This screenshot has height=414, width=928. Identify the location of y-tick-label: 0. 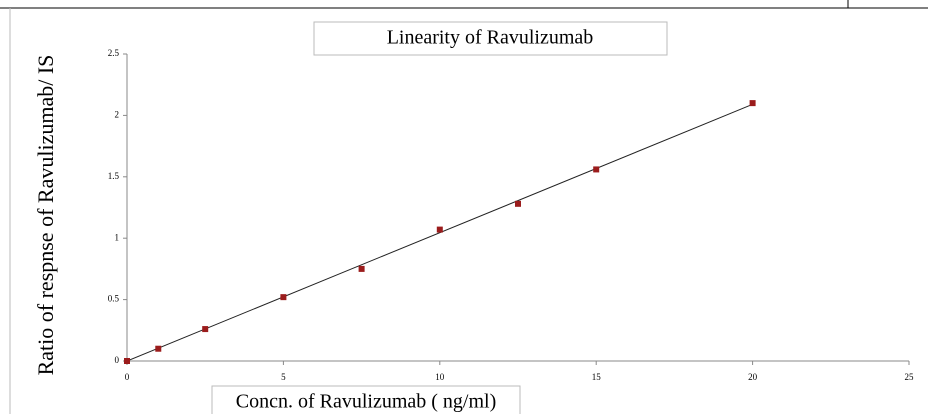
(117, 360).